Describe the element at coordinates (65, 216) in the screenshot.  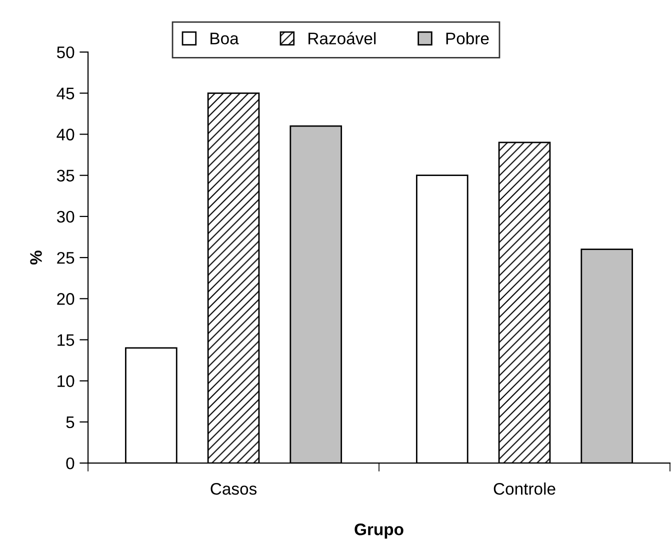
I see `y-tick-label: 30` at that location.